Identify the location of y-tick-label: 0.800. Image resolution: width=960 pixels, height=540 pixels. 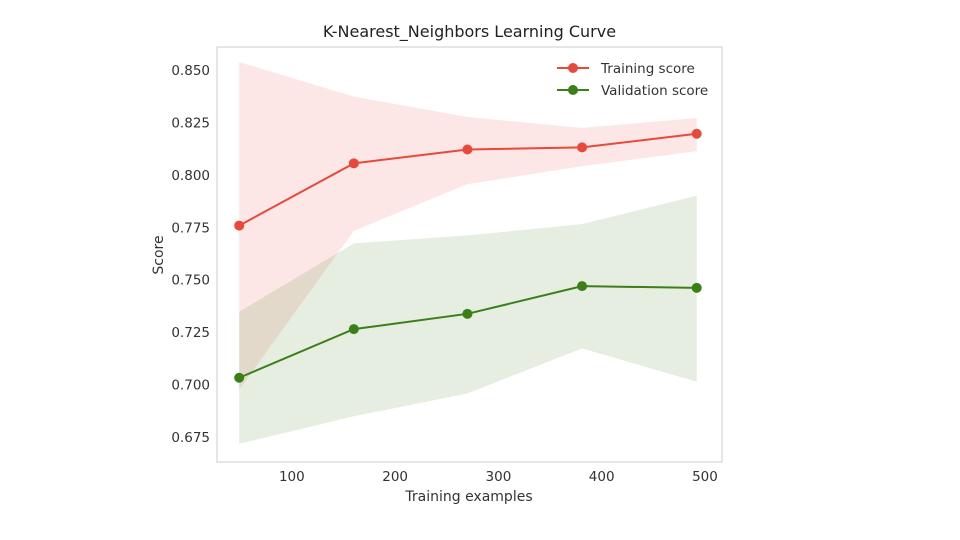
(190, 176).